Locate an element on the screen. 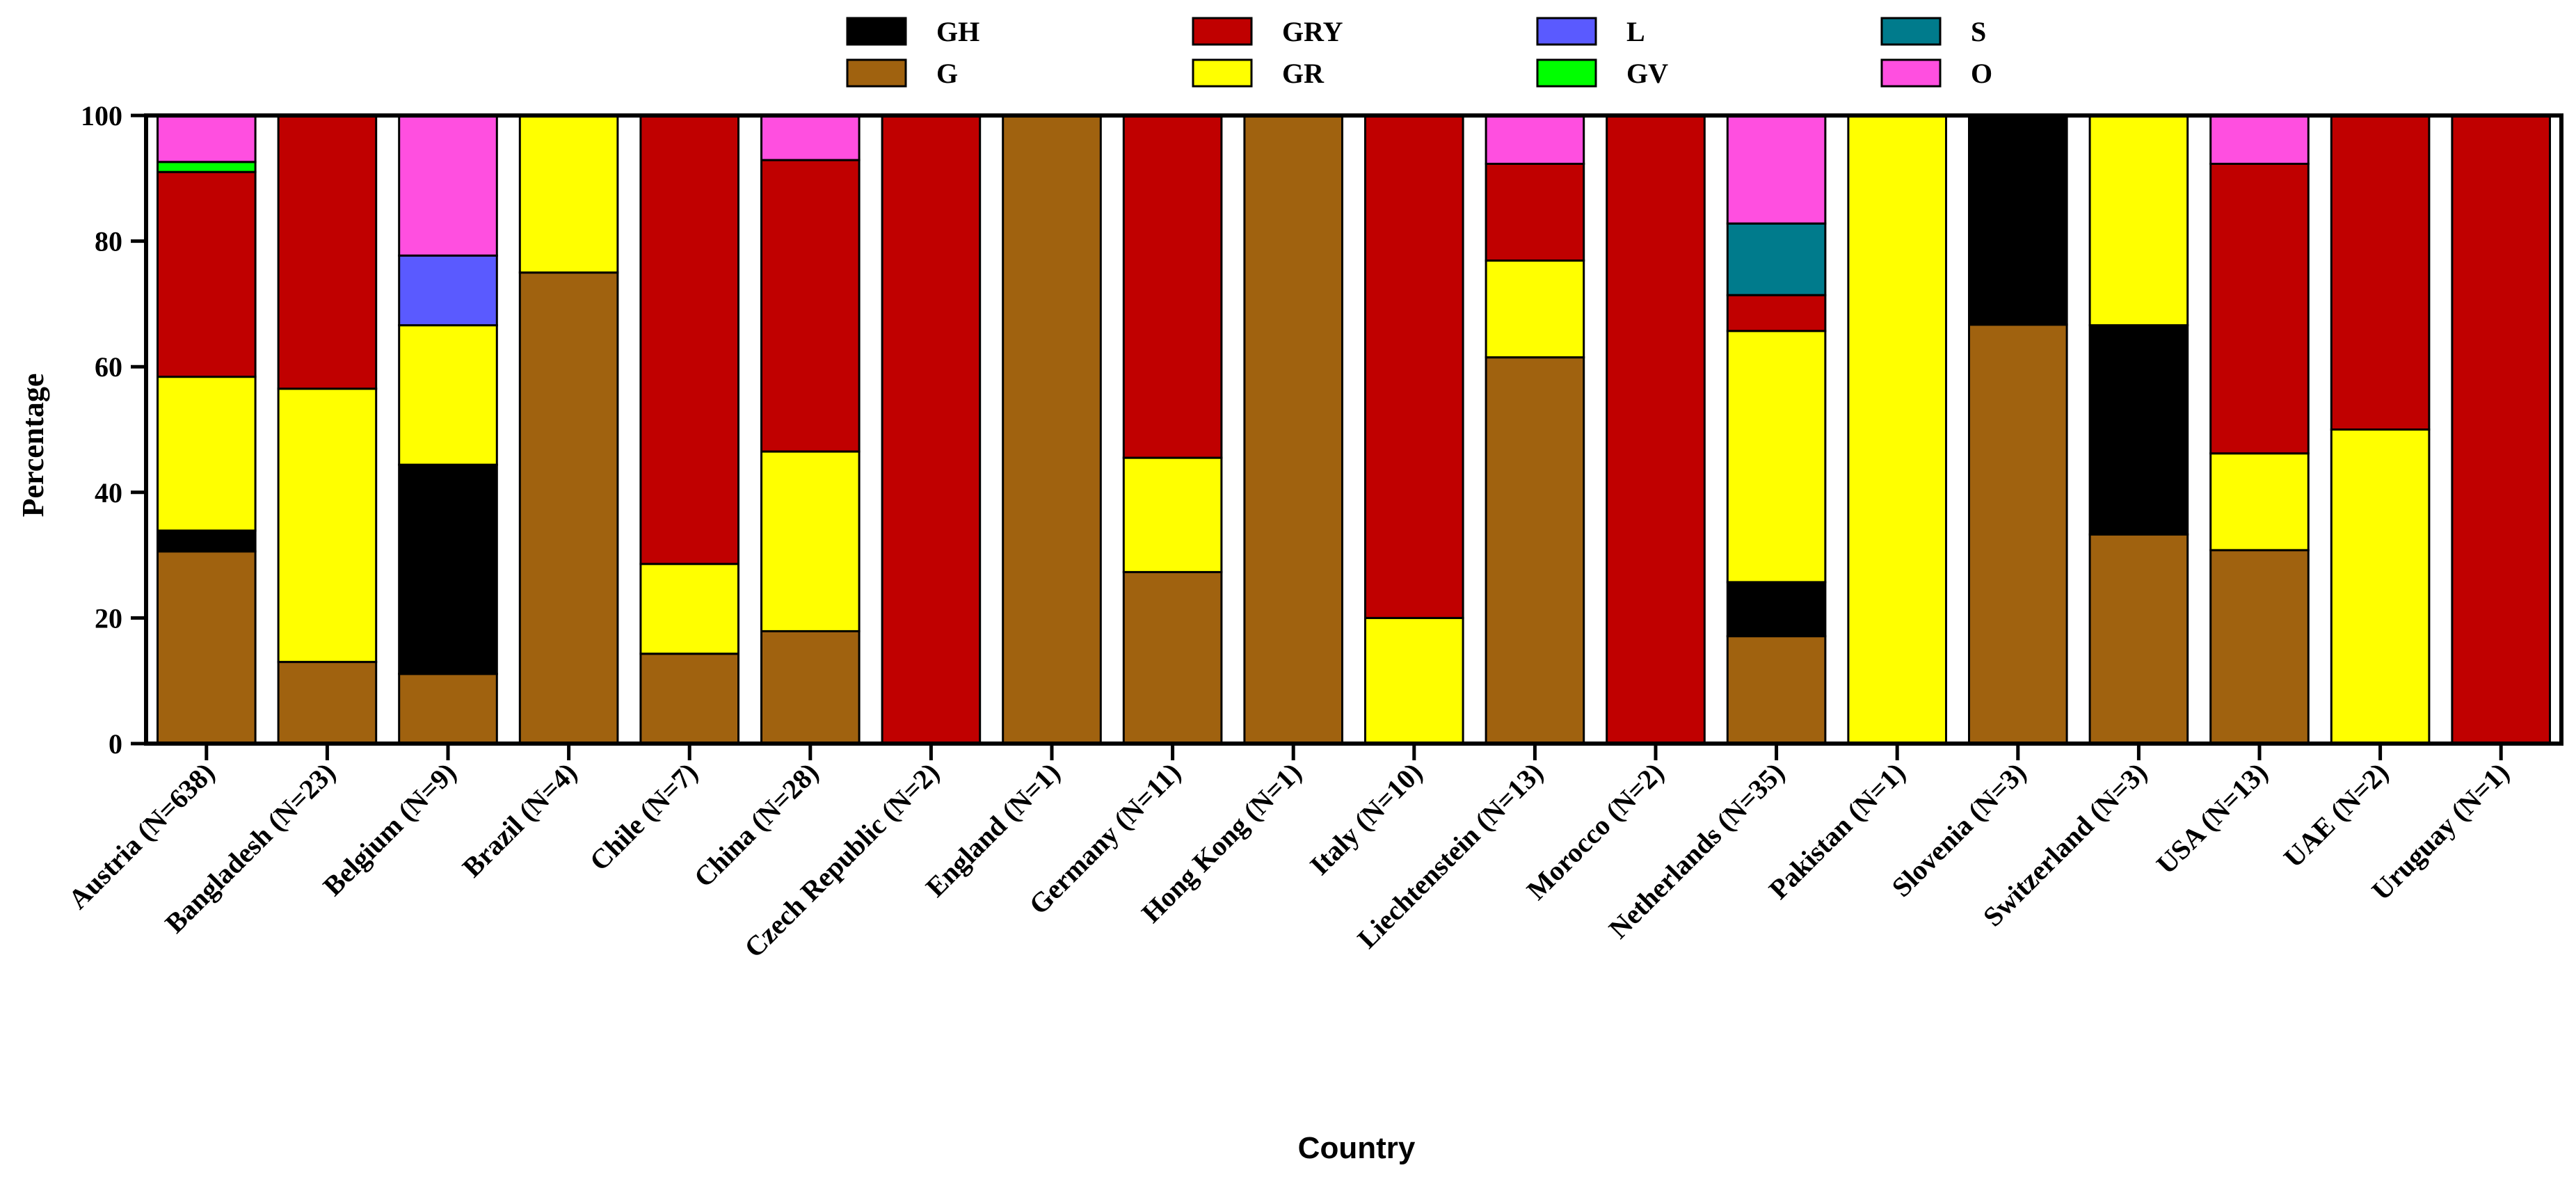 The width and height of the screenshot is (2576, 1186). x-tick-label-3: Brazil (N=4) is located at coordinates (519, 820).